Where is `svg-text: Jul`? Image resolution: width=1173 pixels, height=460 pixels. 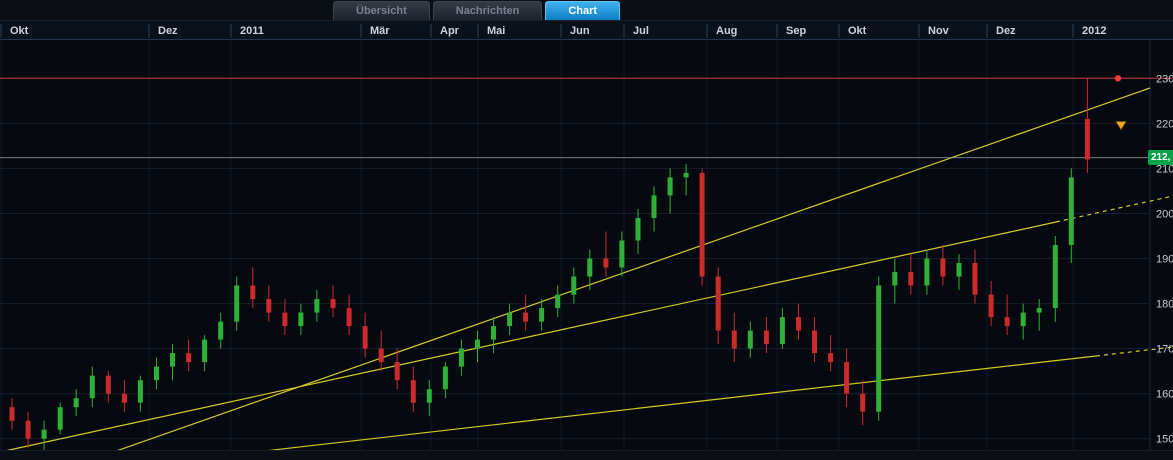 svg-text: Jul is located at coordinates (641, 31).